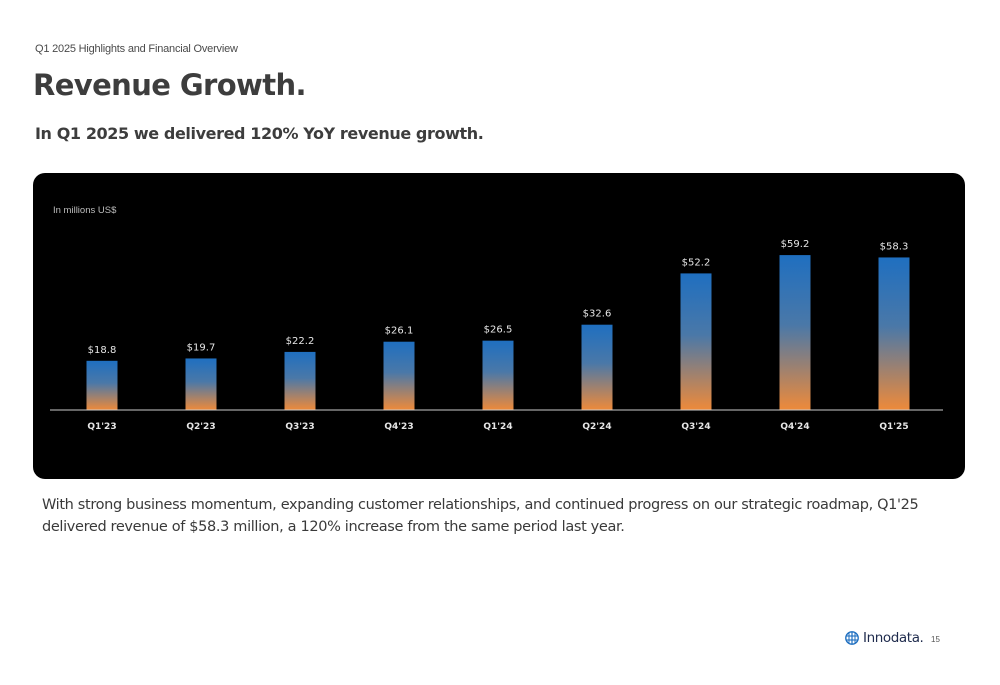  I want to click on x-tick-label: Q4'24, so click(794, 427).